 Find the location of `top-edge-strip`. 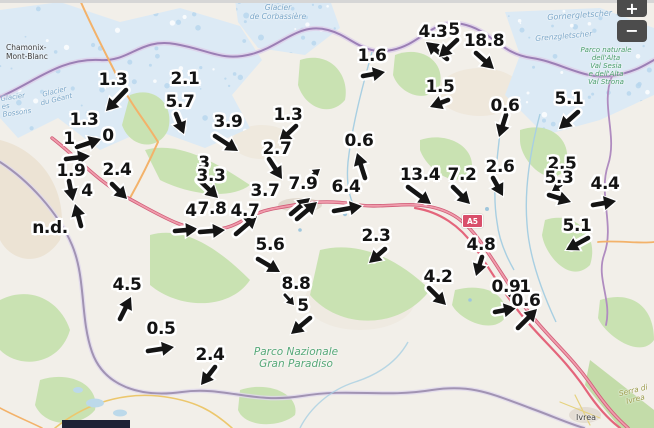

top-edge-strip is located at coordinates (327, 1).